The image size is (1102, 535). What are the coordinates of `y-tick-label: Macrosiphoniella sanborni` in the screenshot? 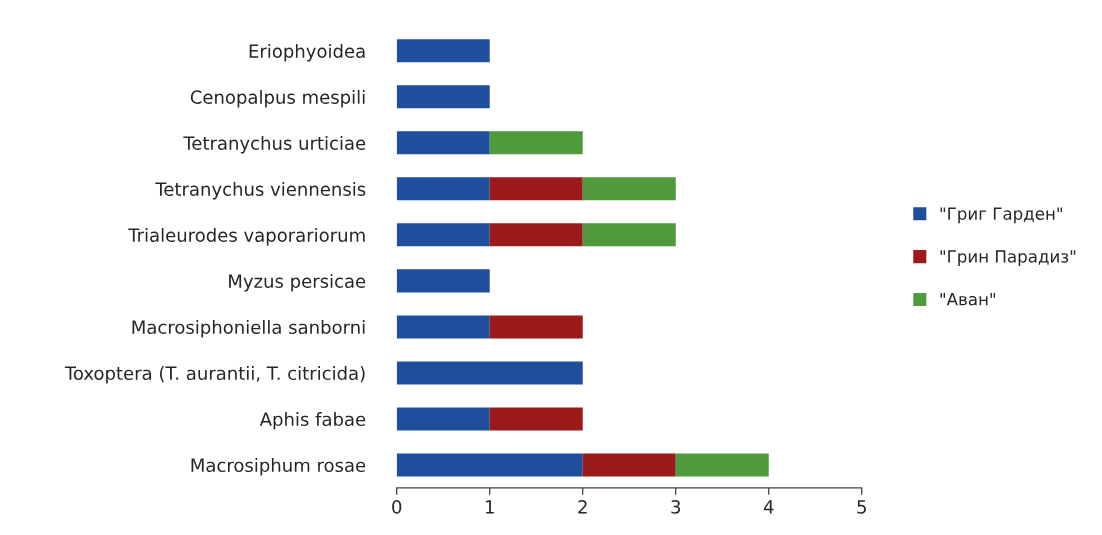 It's located at (248, 329).